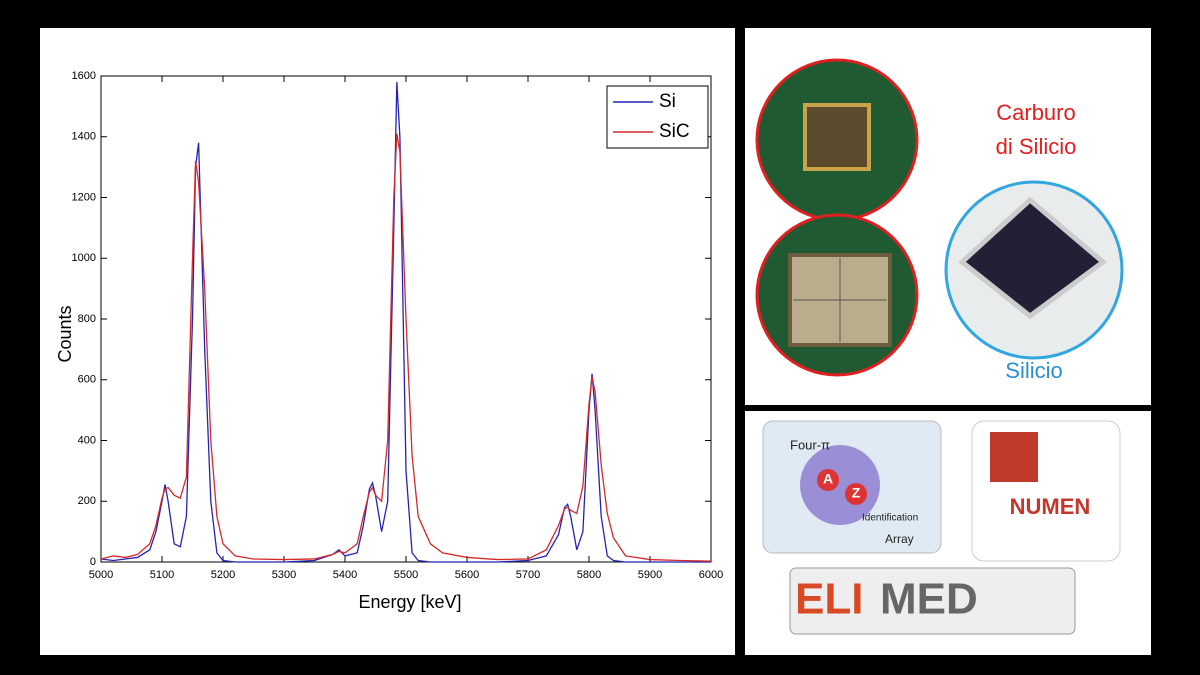 The image size is (1200, 675). What do you see at coordinates (589, 575) in the screenshot?
I see `x-tick-label: 5800` at bounding box center [589, 575].